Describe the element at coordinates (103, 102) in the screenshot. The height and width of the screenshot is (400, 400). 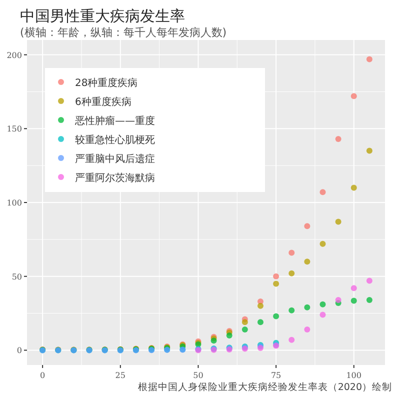
I see `legend-label: 6种重度疾病` at that location.